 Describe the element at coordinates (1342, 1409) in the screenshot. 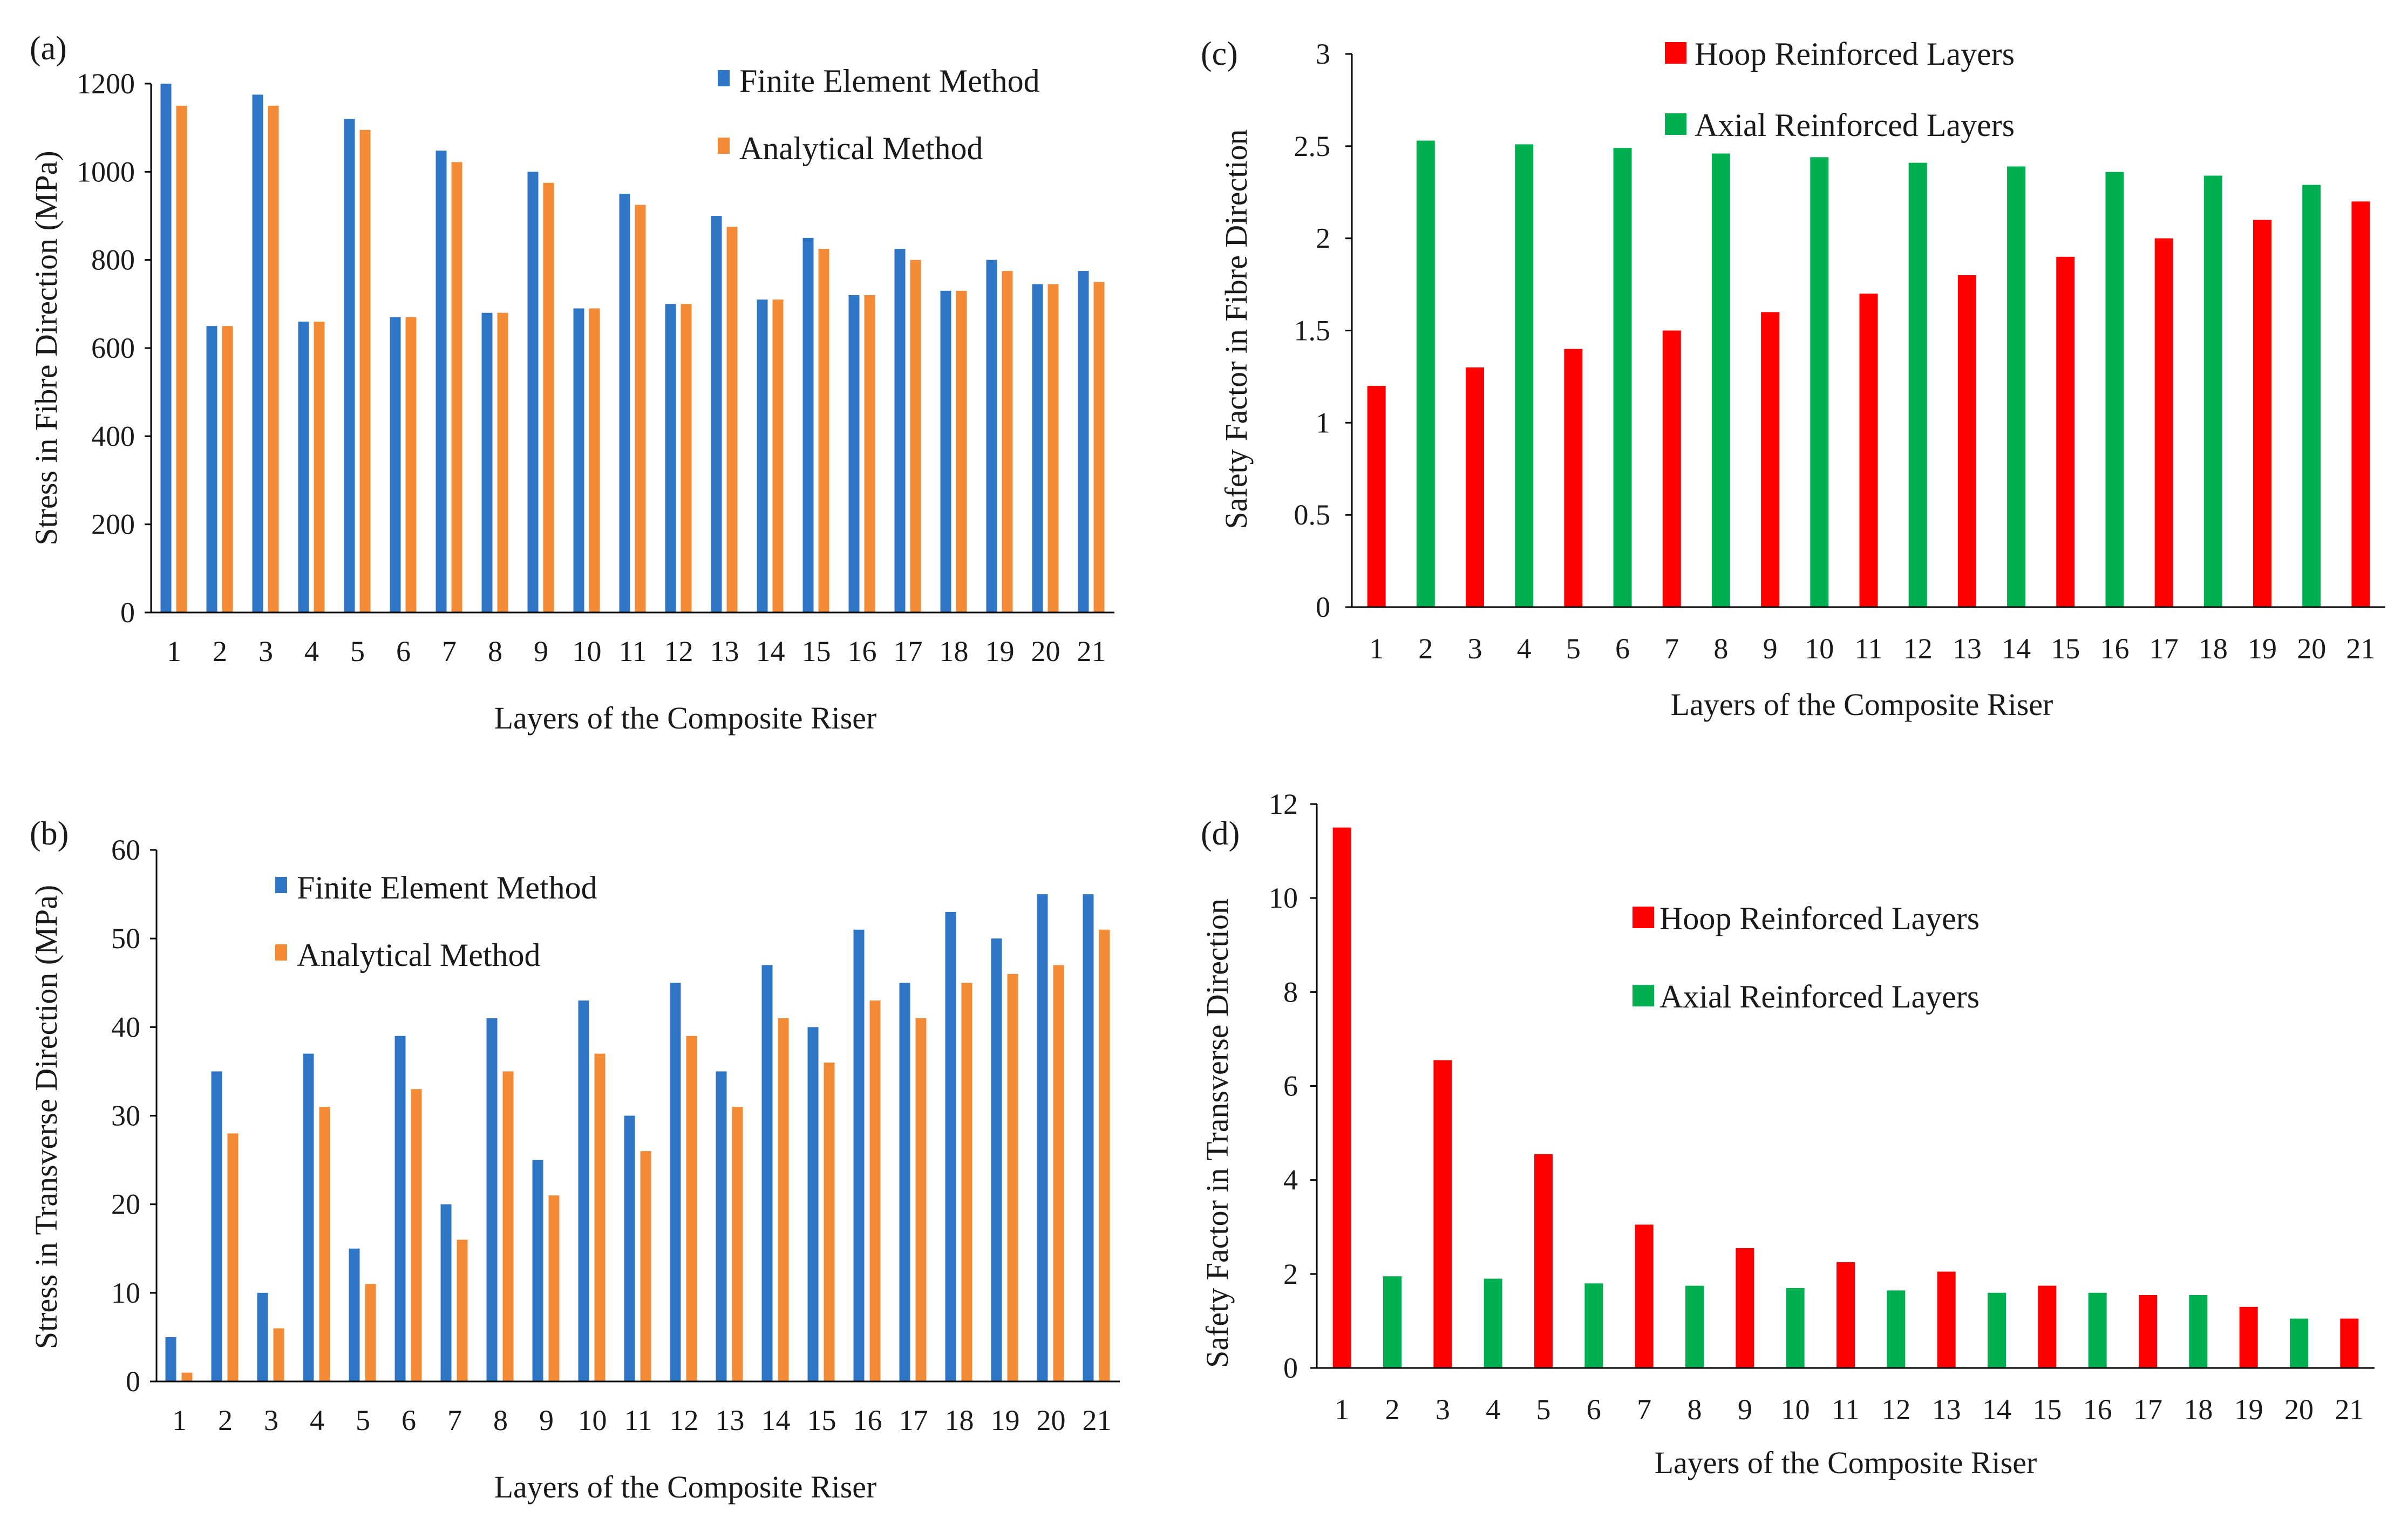

I see `x-tick-label: 1` at that location.